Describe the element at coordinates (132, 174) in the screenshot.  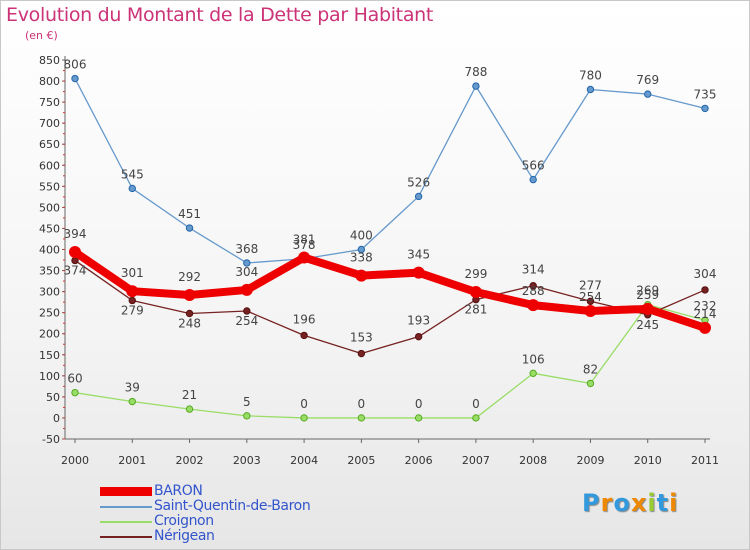
I see `data-label: 545` at that location.